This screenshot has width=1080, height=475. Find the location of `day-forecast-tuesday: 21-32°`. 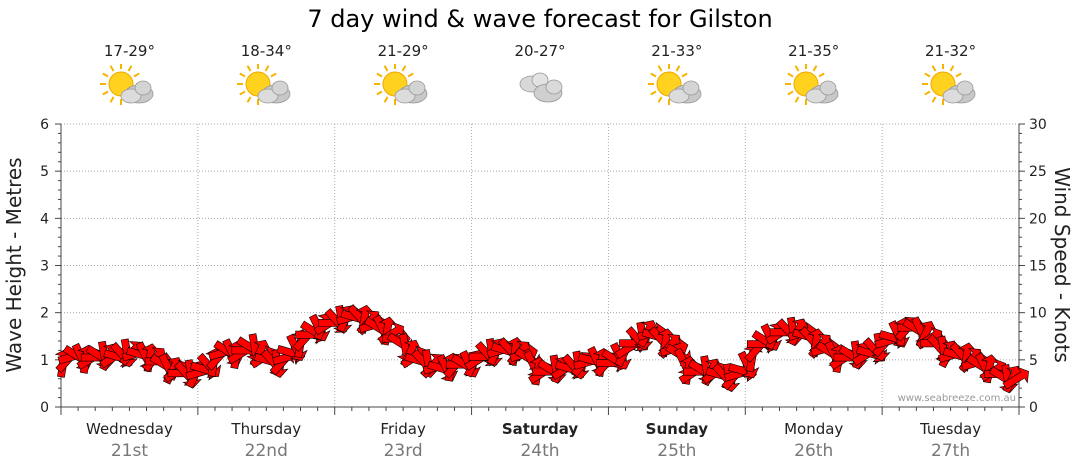

day-forecast-tuesday: 21-32° is located at coordinates (951, 77).